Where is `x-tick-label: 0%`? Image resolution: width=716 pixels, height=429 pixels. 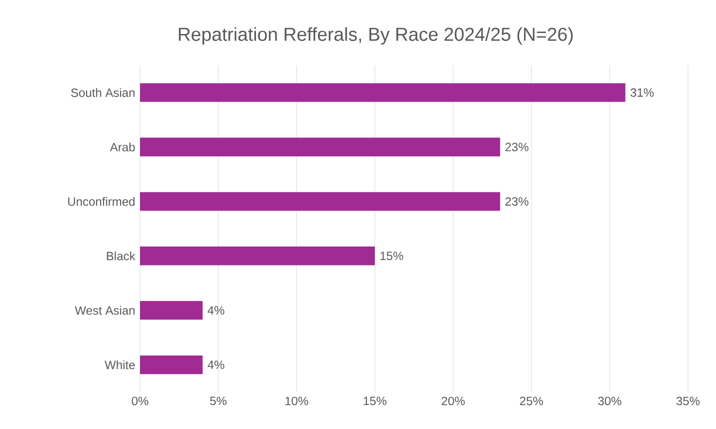
x-tick-label: 0% is located at coordinates (140, 401).